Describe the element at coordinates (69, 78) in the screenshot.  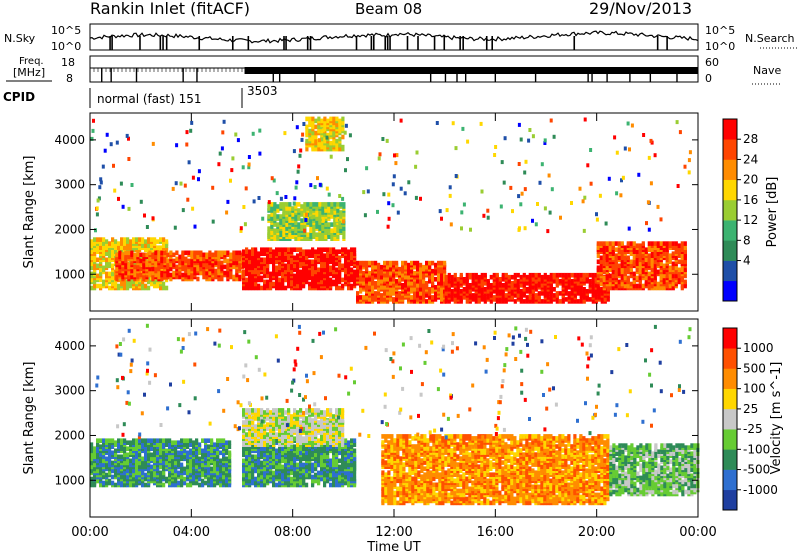
I see `freq-left-tick-bottom: 8` at that location.